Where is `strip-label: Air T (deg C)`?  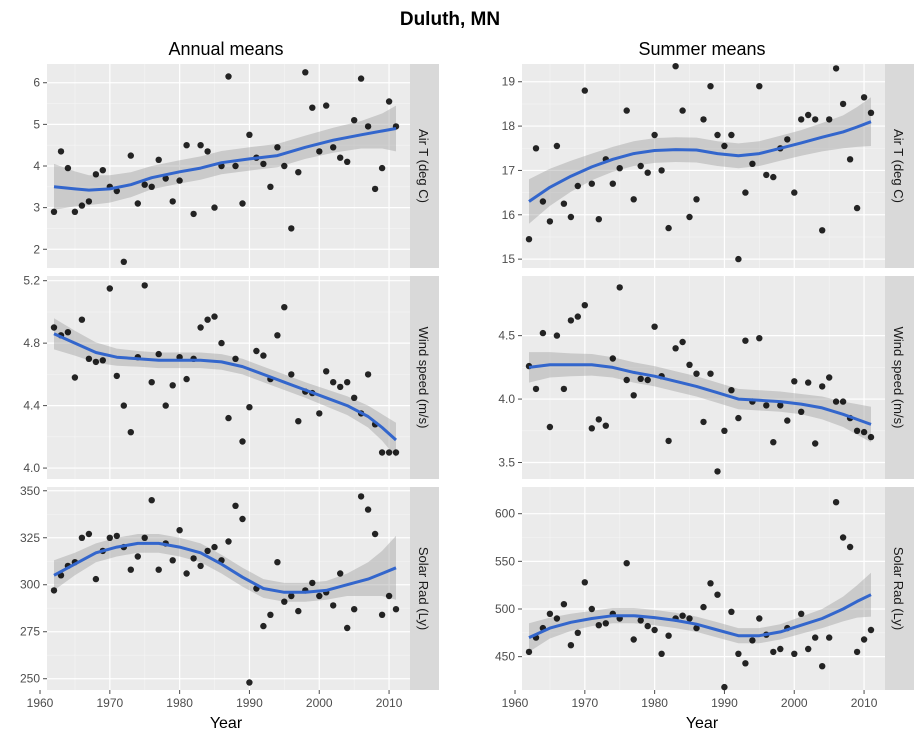 strip-label: Air T (deg C) is located at coordinates (423, 166).